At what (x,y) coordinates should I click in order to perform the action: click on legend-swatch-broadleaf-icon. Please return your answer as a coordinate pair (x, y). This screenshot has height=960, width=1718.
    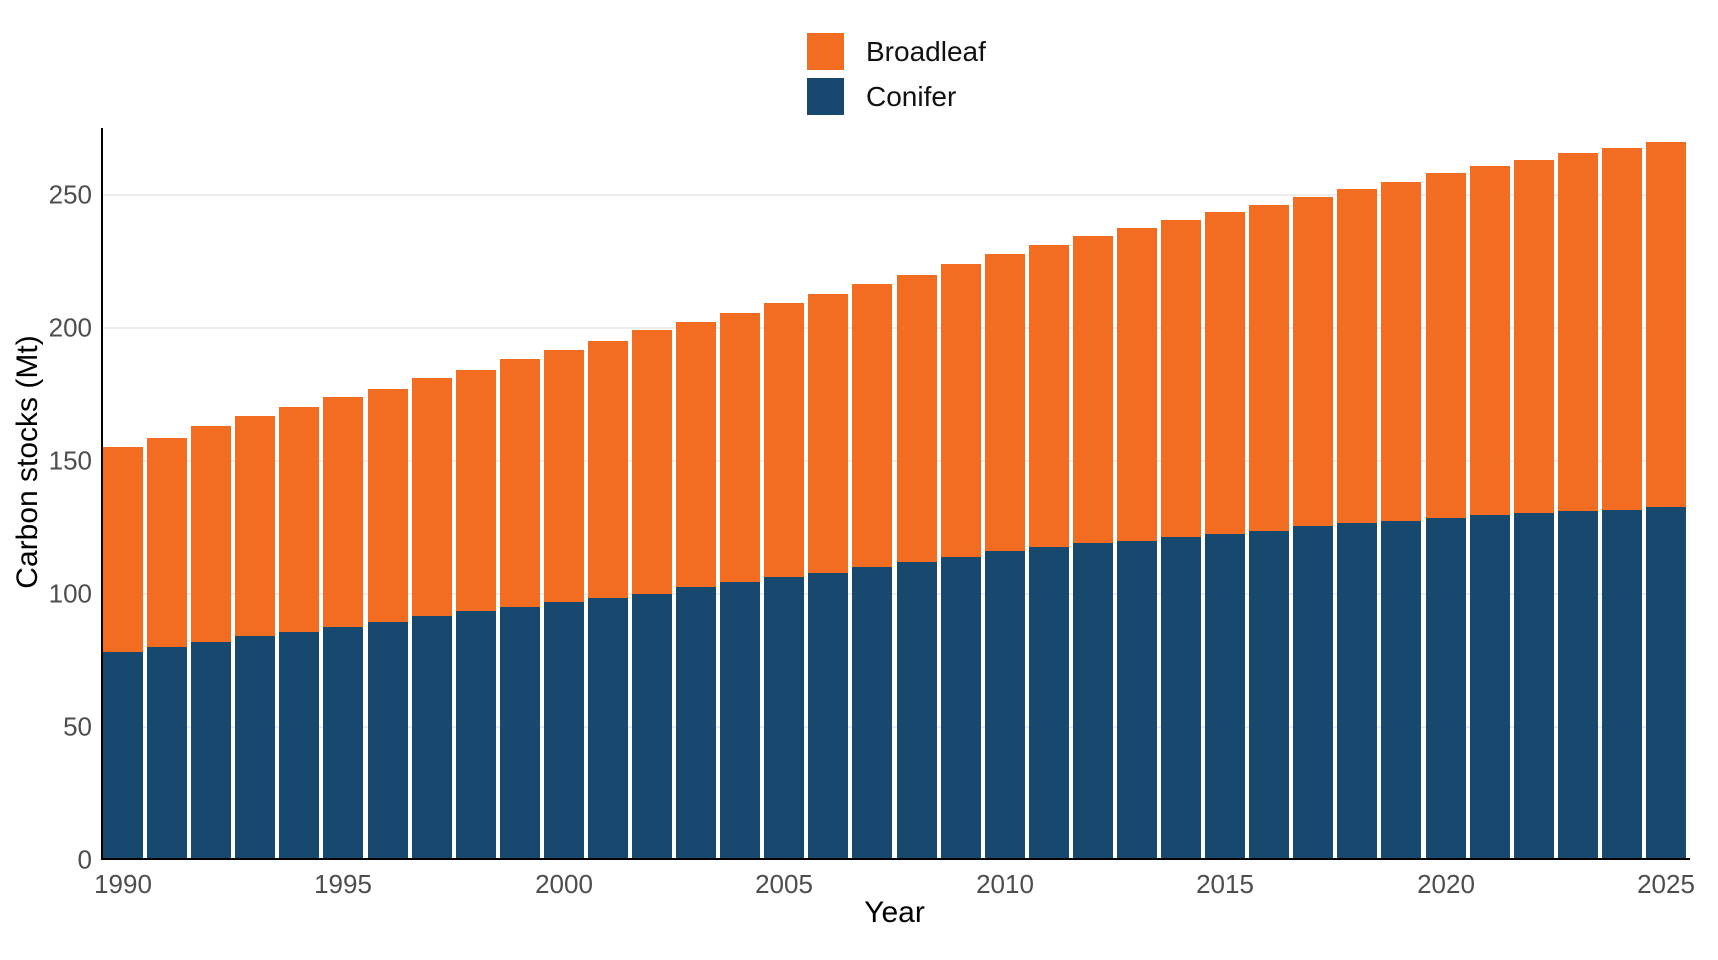
    Looking at the image, I should click on (825, 51).